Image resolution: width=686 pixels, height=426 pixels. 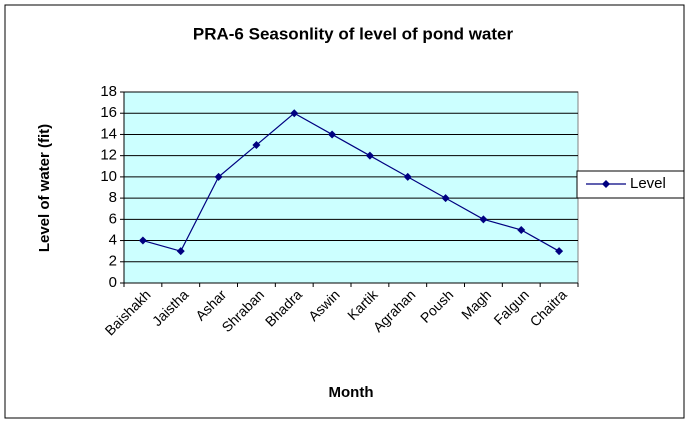 I want to click on y-tick-label: 12, so click(x=108, y=155).